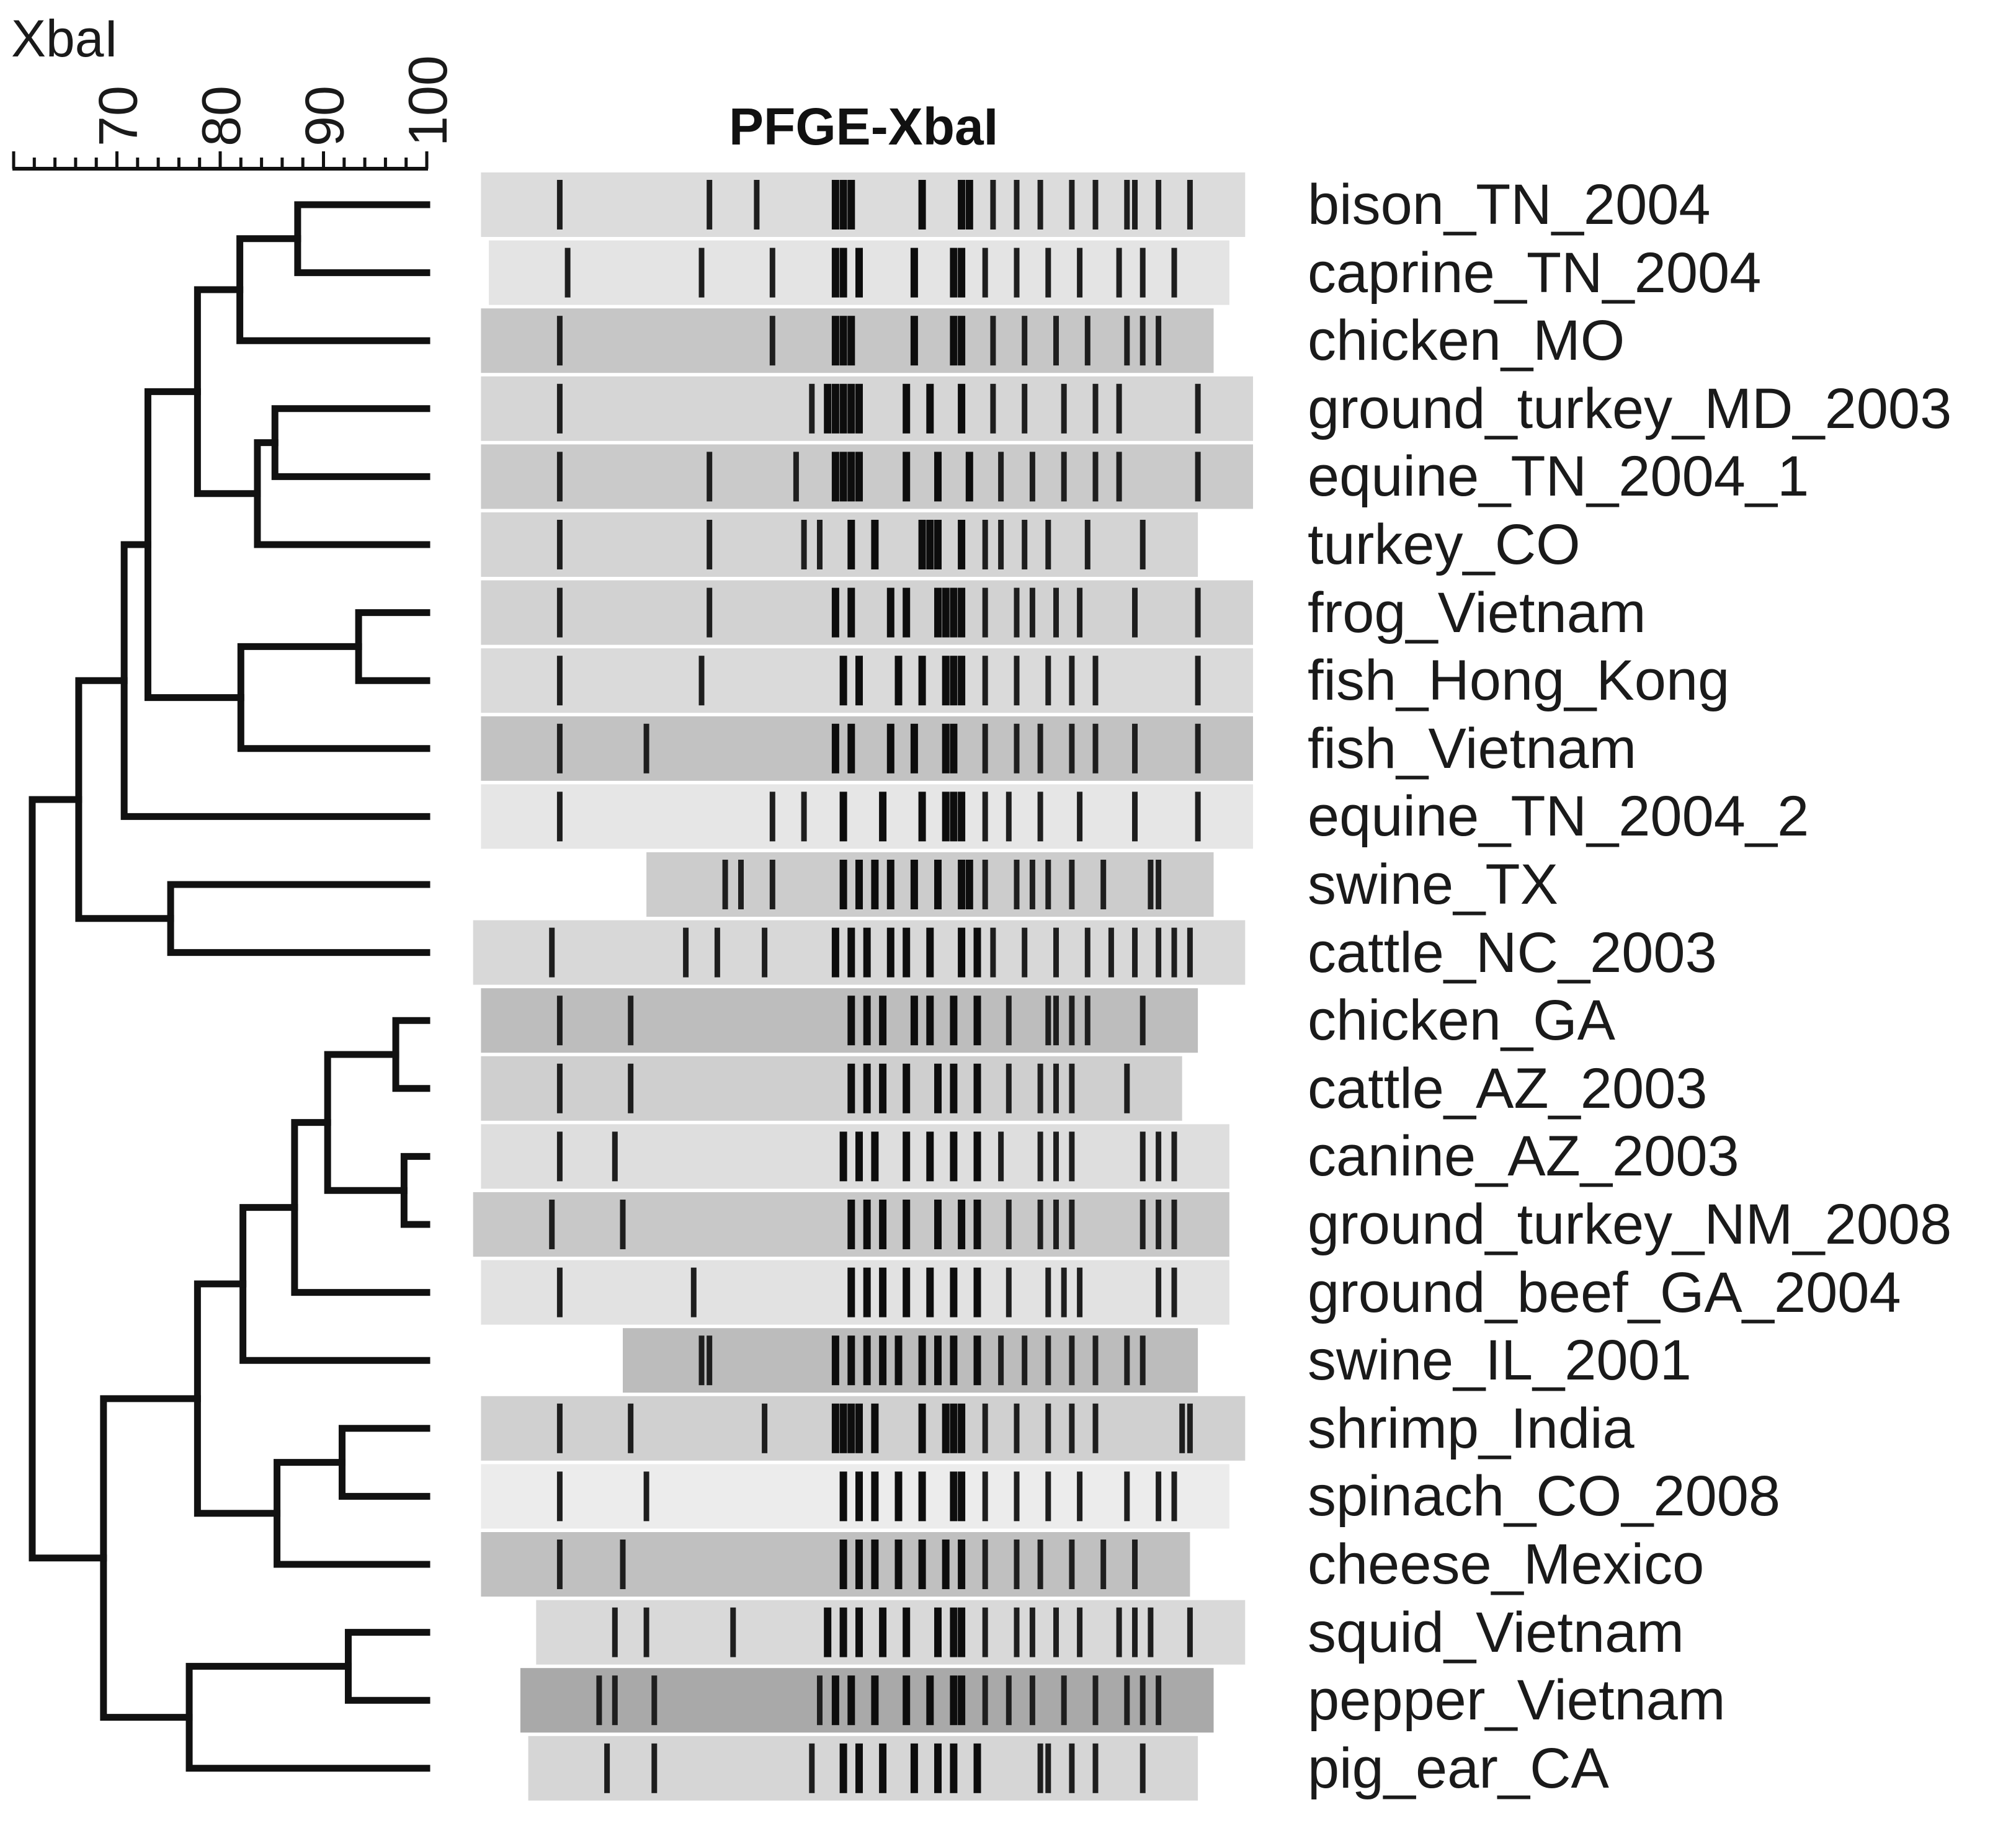 This screenshot has width=2016, height=1823. Describe the element at coordinates (1477, 612) in the screenshot. I see `lane-label: frog_Vietnam` at that location.